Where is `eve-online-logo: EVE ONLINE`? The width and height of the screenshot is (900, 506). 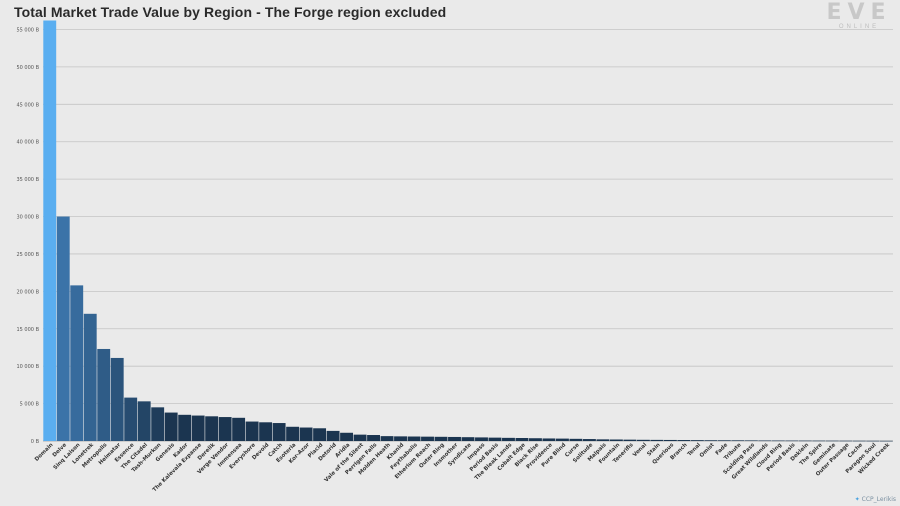
eve-online-logo: EVE ONLINE is located at coordinates (859, 16).